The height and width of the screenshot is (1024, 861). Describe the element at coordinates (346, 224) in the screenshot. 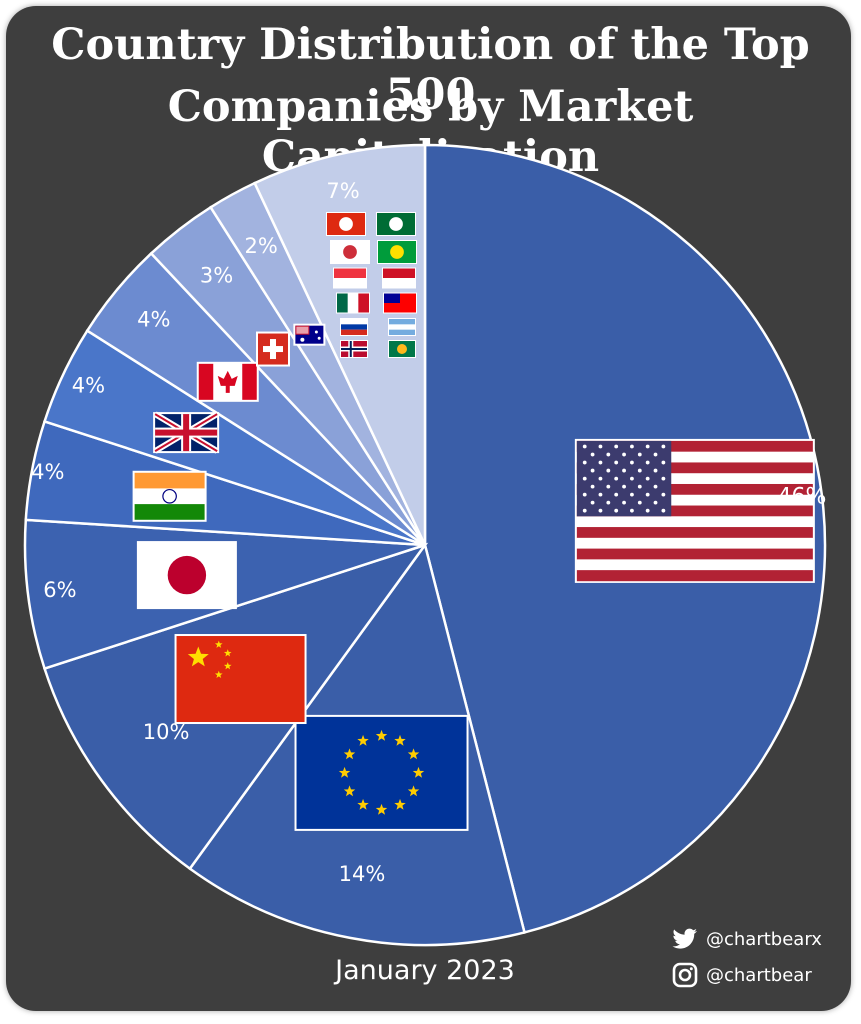

I see `hong-kong-flag-icon` at that location.